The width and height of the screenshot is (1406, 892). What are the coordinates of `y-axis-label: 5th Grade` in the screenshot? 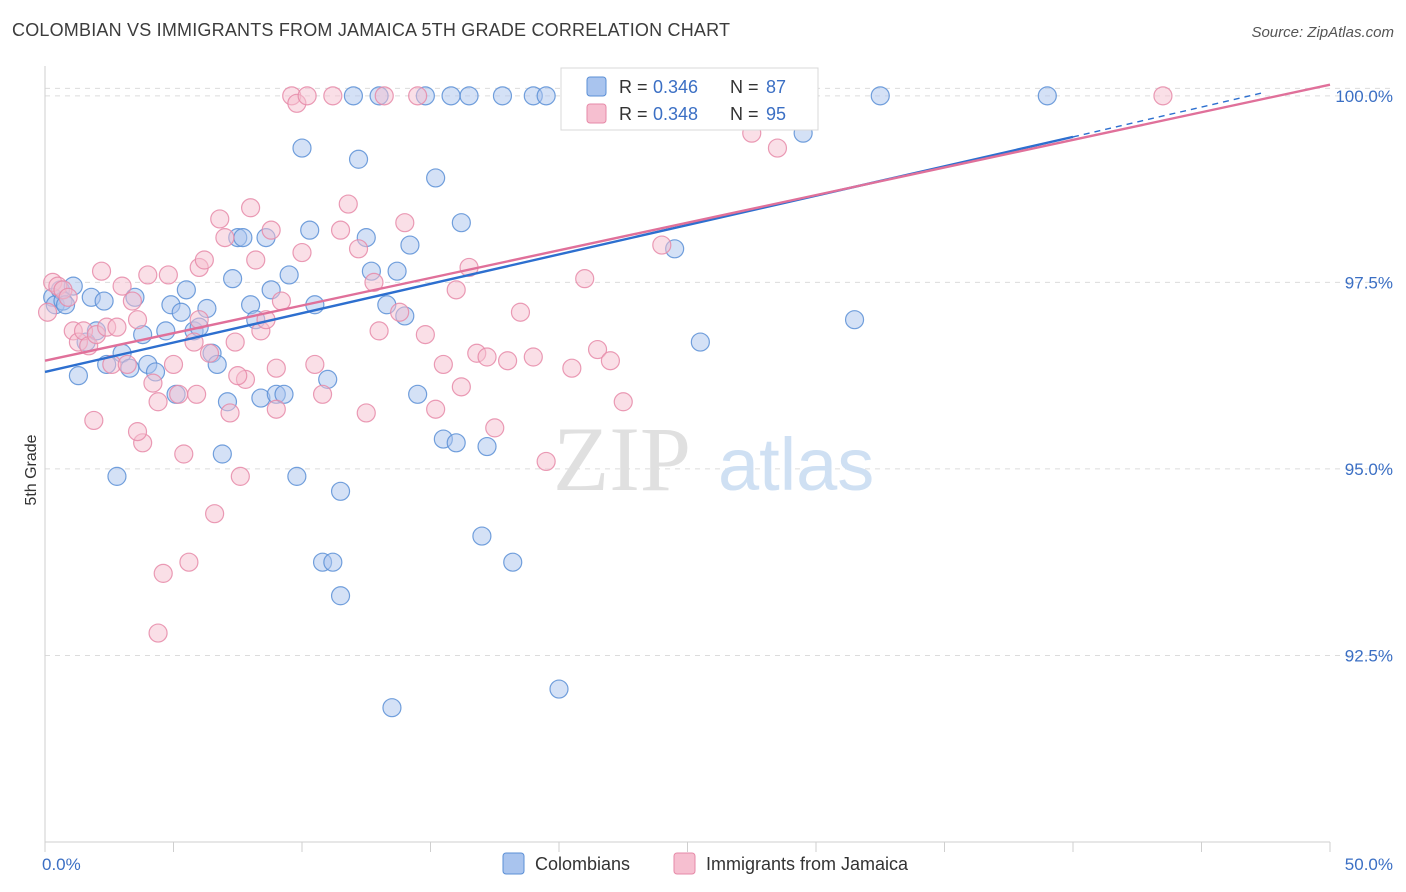 It's located at (31, 469).